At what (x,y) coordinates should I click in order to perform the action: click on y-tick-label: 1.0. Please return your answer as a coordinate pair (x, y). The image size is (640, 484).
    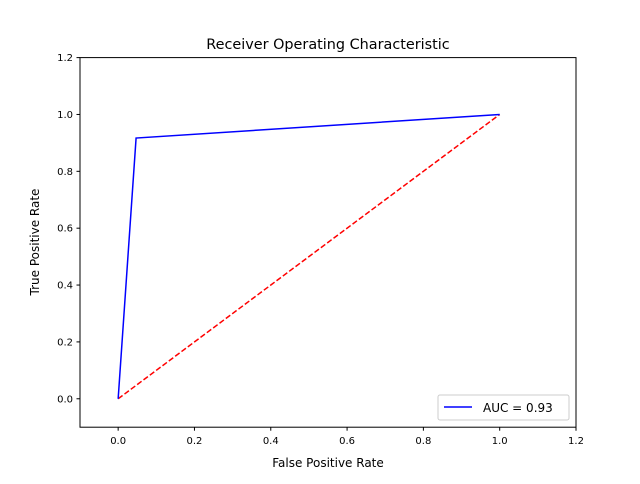
    Looking at the image, I should click on (65, 115).